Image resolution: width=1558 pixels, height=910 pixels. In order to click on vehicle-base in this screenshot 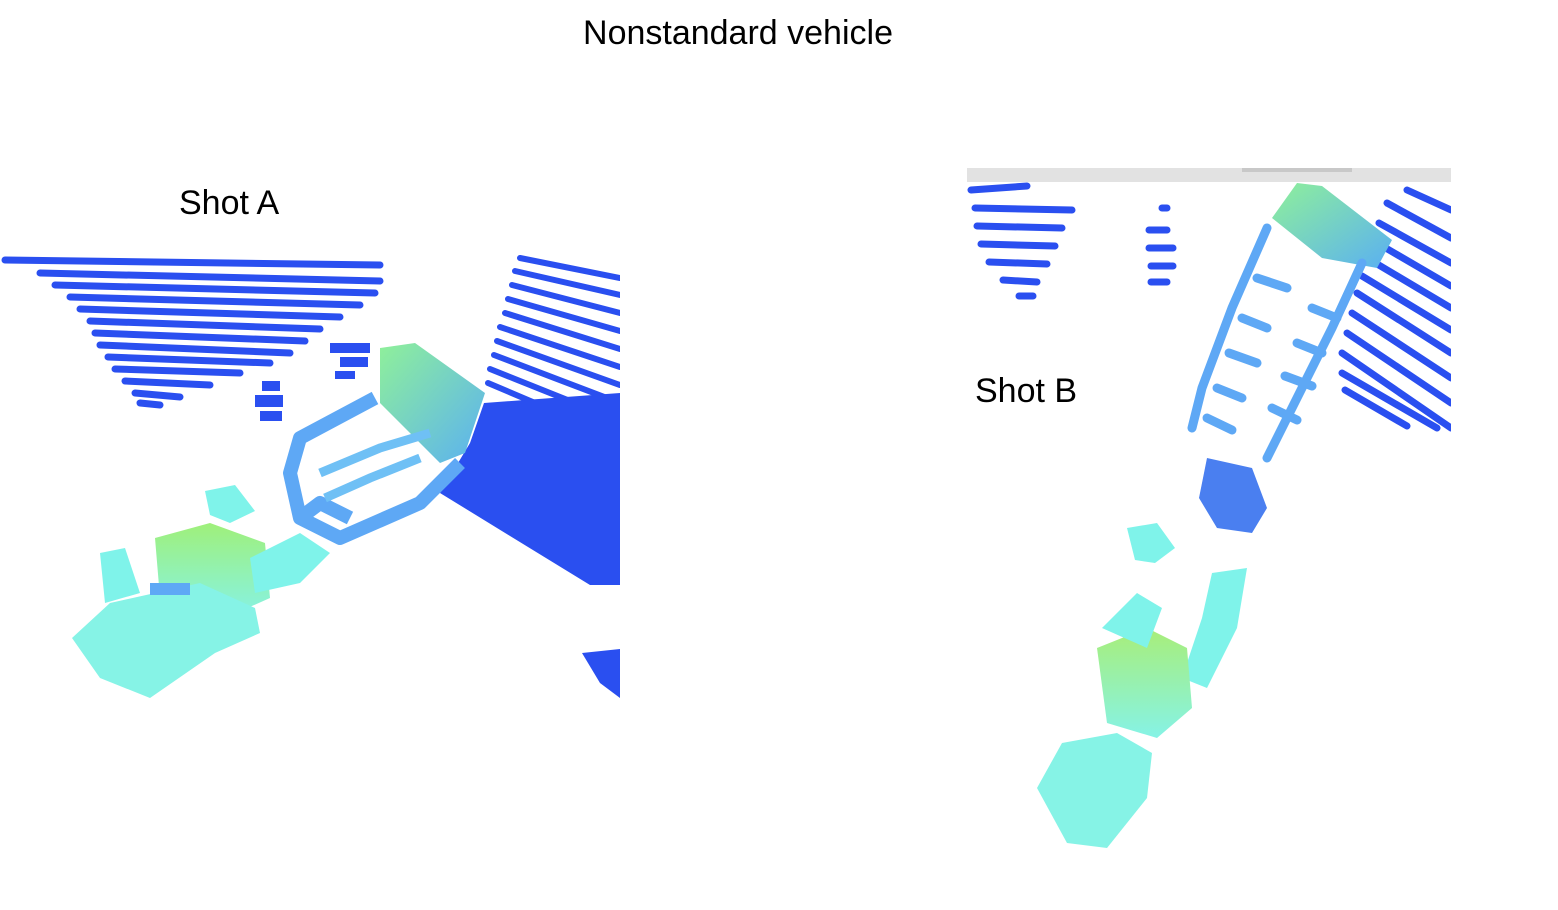, I will do `click(1233, 495)`.